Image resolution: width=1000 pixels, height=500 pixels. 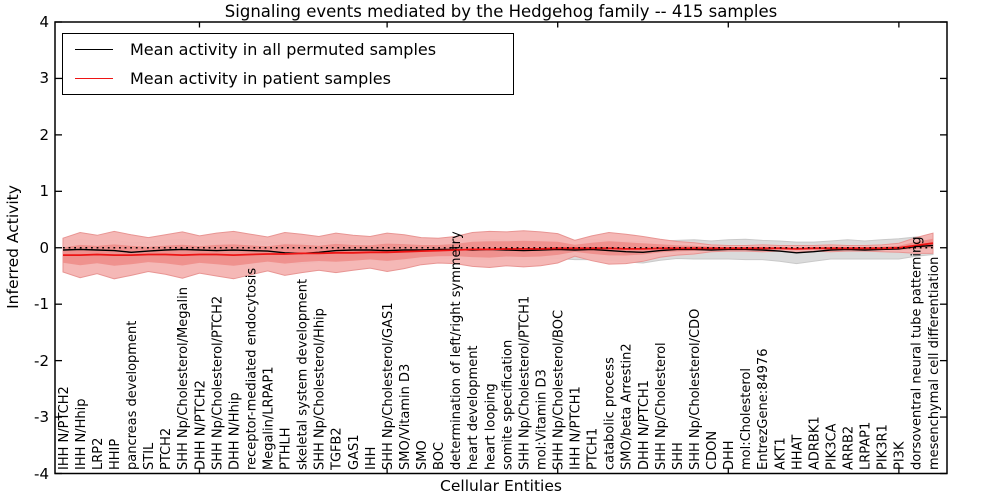 I want to click on x-category-label: mol:Vitamin D3, so click(x=541, y=419).